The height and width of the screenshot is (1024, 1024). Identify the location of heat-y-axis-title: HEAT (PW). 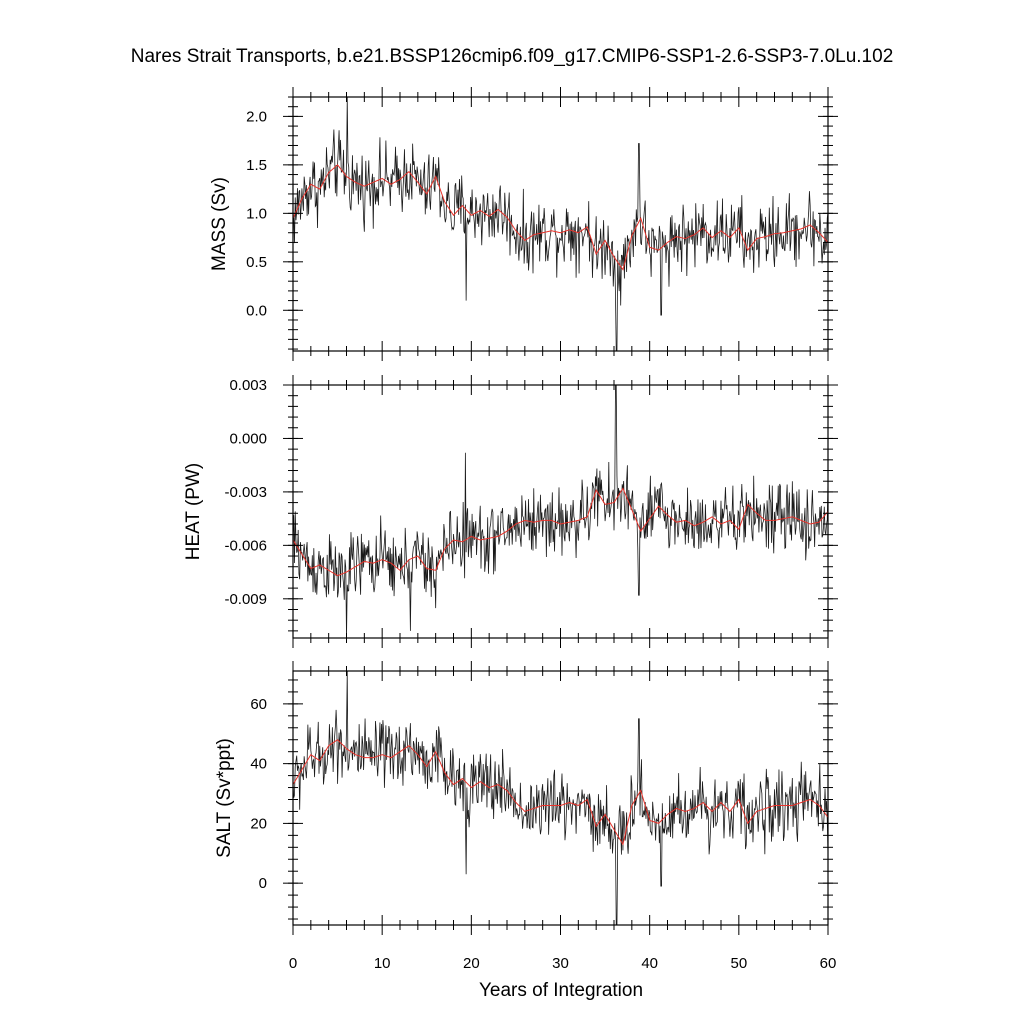
(193, 511).